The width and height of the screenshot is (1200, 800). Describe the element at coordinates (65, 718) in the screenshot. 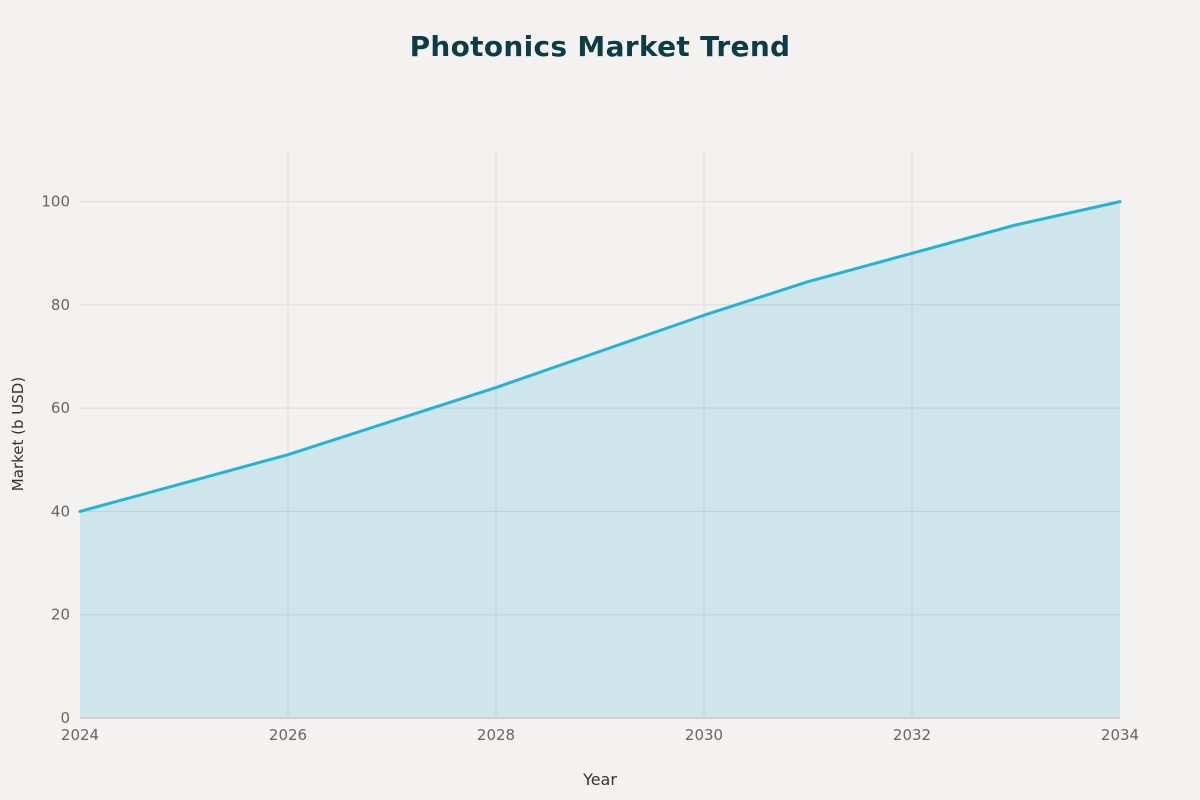

I see `y-tick-label: 0` at that location.